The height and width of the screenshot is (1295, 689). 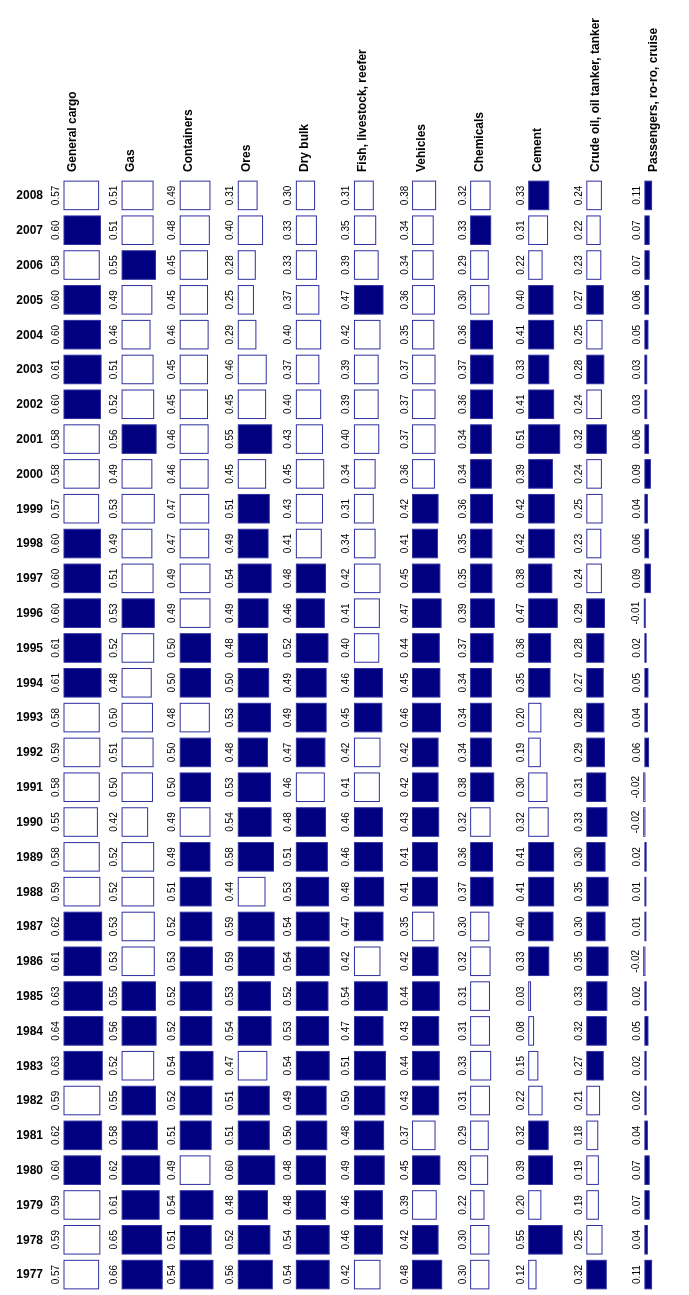 What do you see at coordinates (536, 149) in the screenshot?
I see `chart-title: Cement` at bounding box center [536, 149].